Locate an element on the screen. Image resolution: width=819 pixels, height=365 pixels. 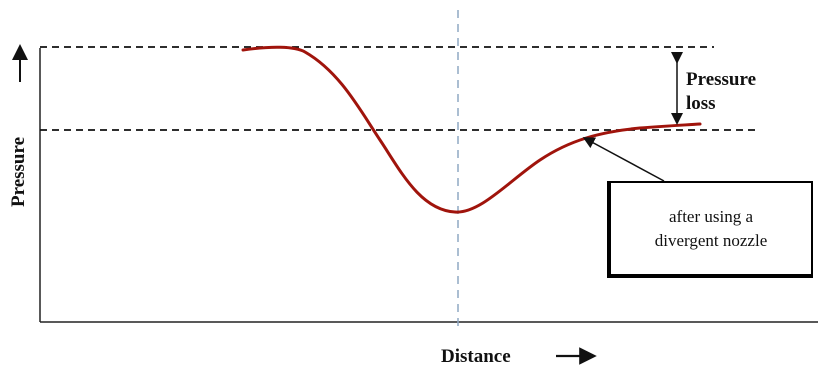
pressure-loss-label-line1: Pressure is located at coordinates (721, 79).